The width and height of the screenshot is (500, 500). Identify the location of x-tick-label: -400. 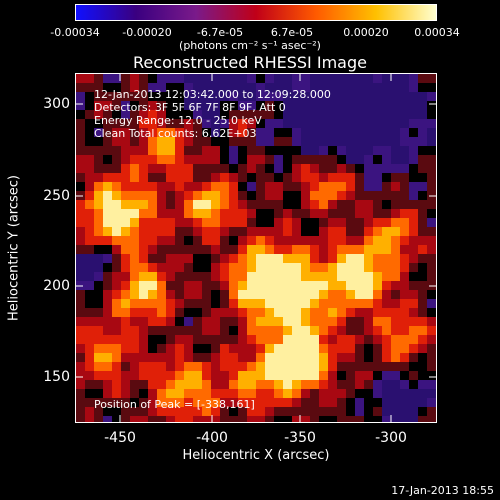
(212, 438).